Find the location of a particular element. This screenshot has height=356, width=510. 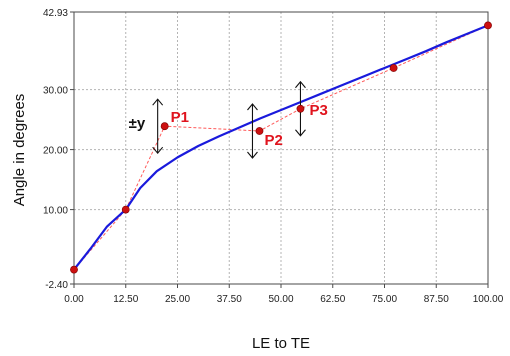

y-tick-label: 10.00 is located at coordinates (55, 211).